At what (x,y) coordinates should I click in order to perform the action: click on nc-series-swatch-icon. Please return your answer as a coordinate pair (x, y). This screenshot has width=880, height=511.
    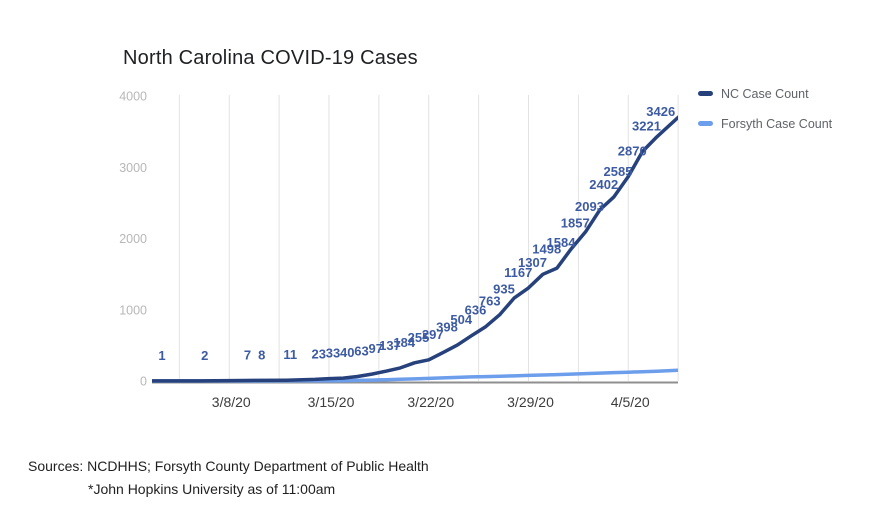
    Looking at the image, I should click on (705, 93).